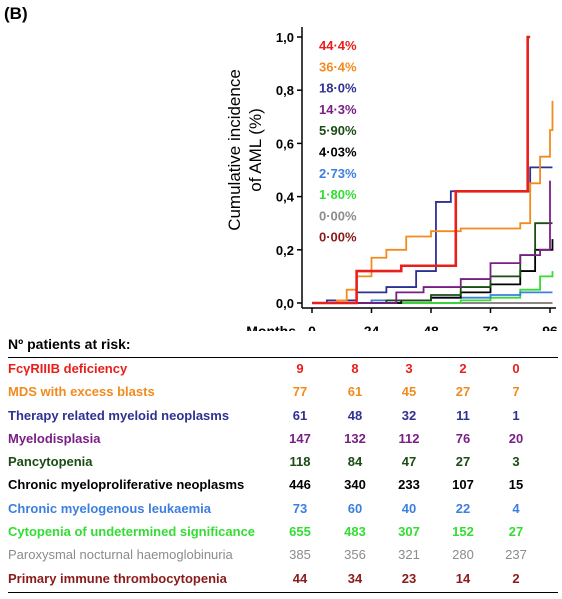  What do you see at coordinates (355, 508) in the screenshot?
I see `risk-row-value: 60` at bounding box center [355, 508].